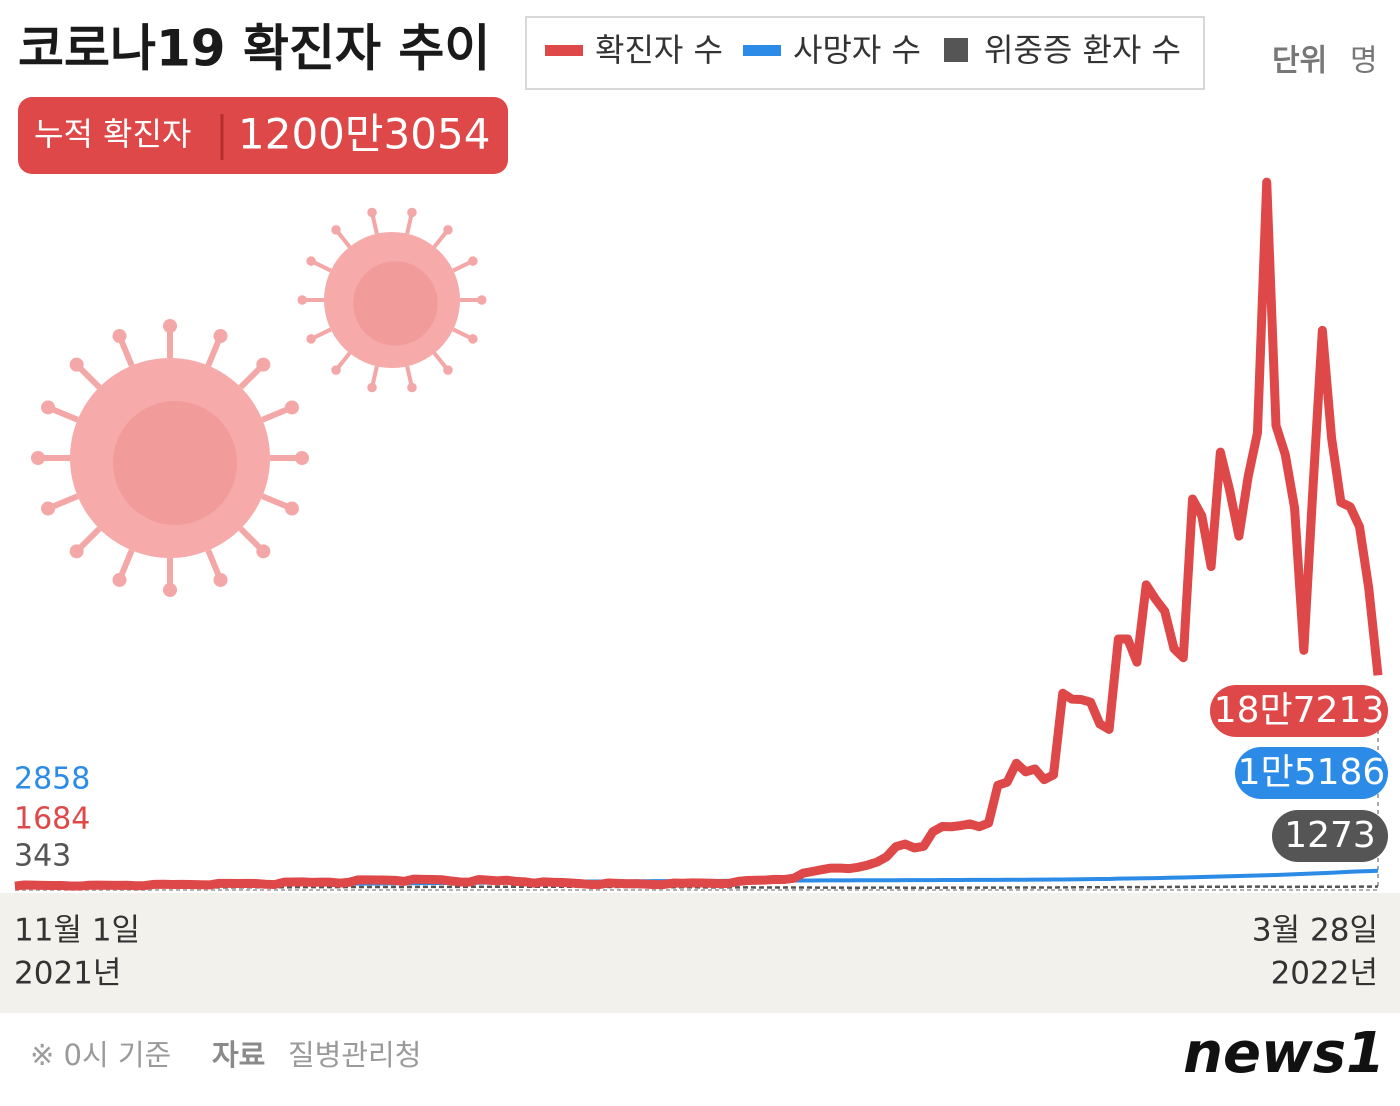  Describe the element at coordinates (1082, 50) in the screenshot. I see `legend-label: 위중증 환자 수` at that location.